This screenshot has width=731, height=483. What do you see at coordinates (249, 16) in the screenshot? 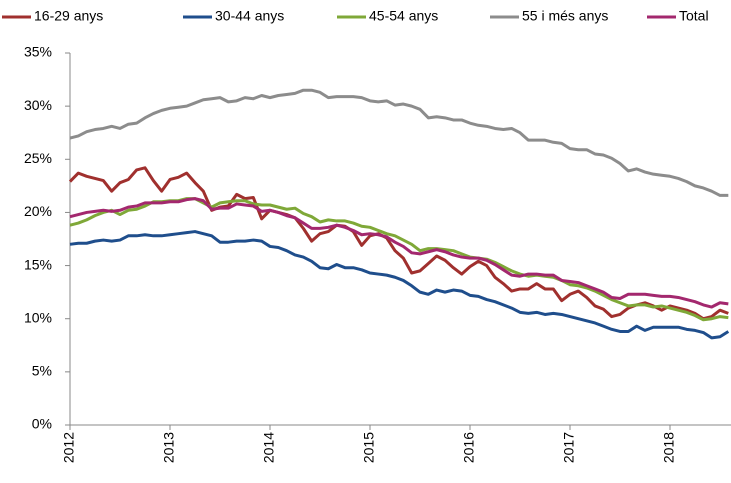
I see `legend-label: 30-44 anys` at bounding box center [249, 16].